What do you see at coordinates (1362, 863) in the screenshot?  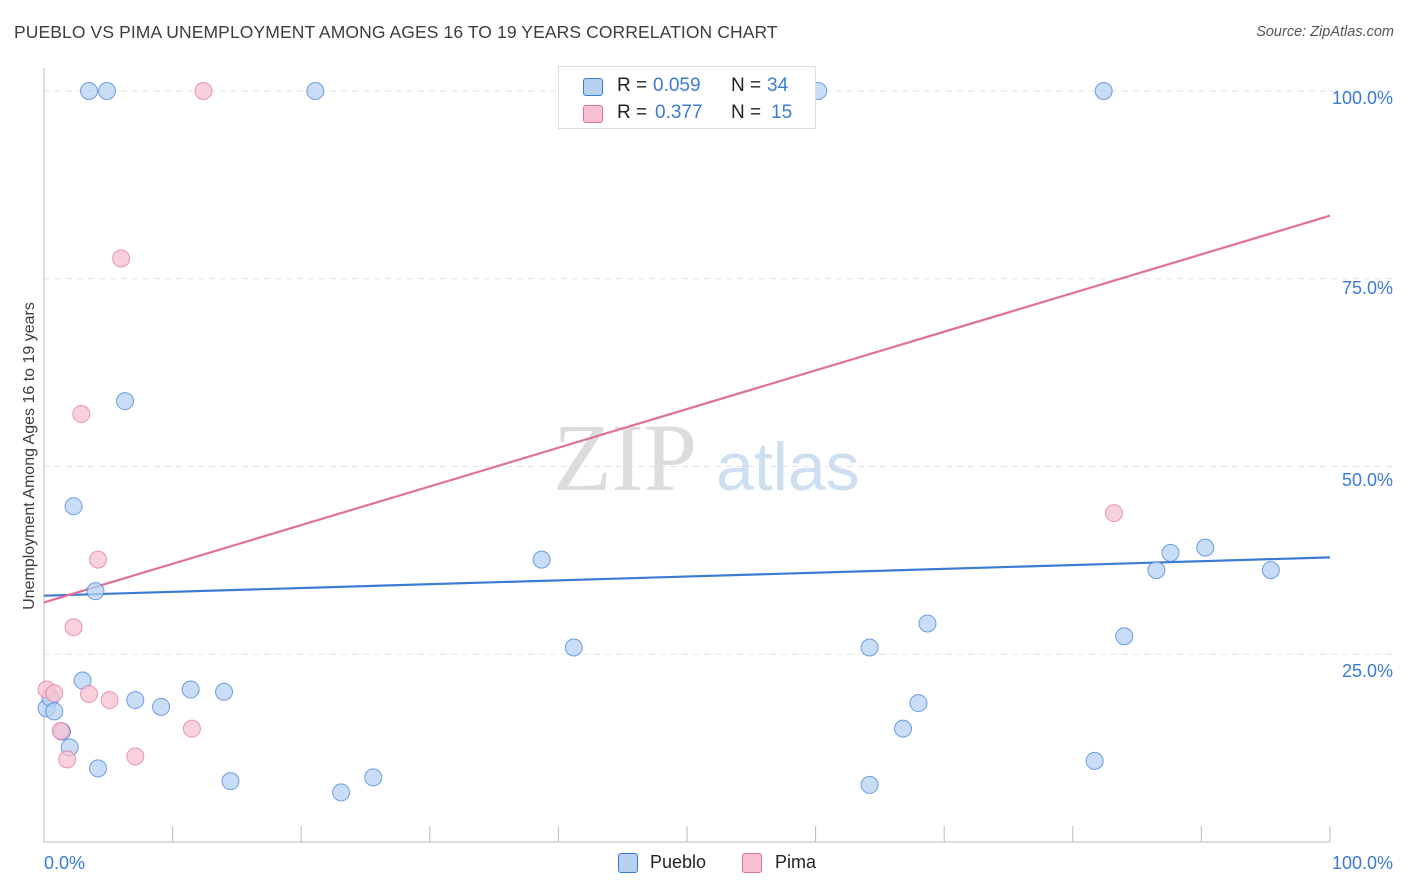 I see `x-tick-label-max: 100.0%` at bounding box center [1362, 863].